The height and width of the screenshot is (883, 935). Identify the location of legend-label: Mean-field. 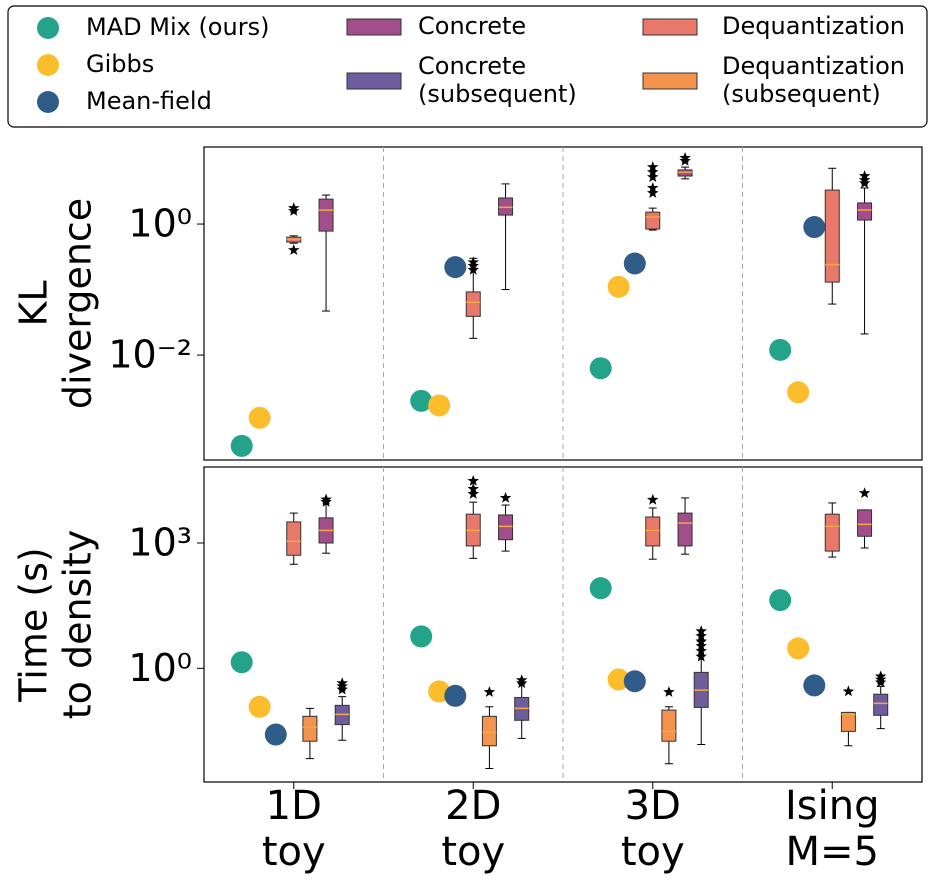
(149, 101).